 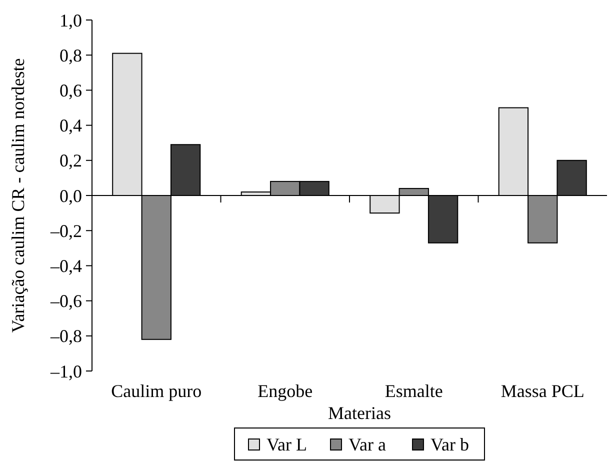 I want to click on y-tick-label: 0,4, so click(x=71, y=126).